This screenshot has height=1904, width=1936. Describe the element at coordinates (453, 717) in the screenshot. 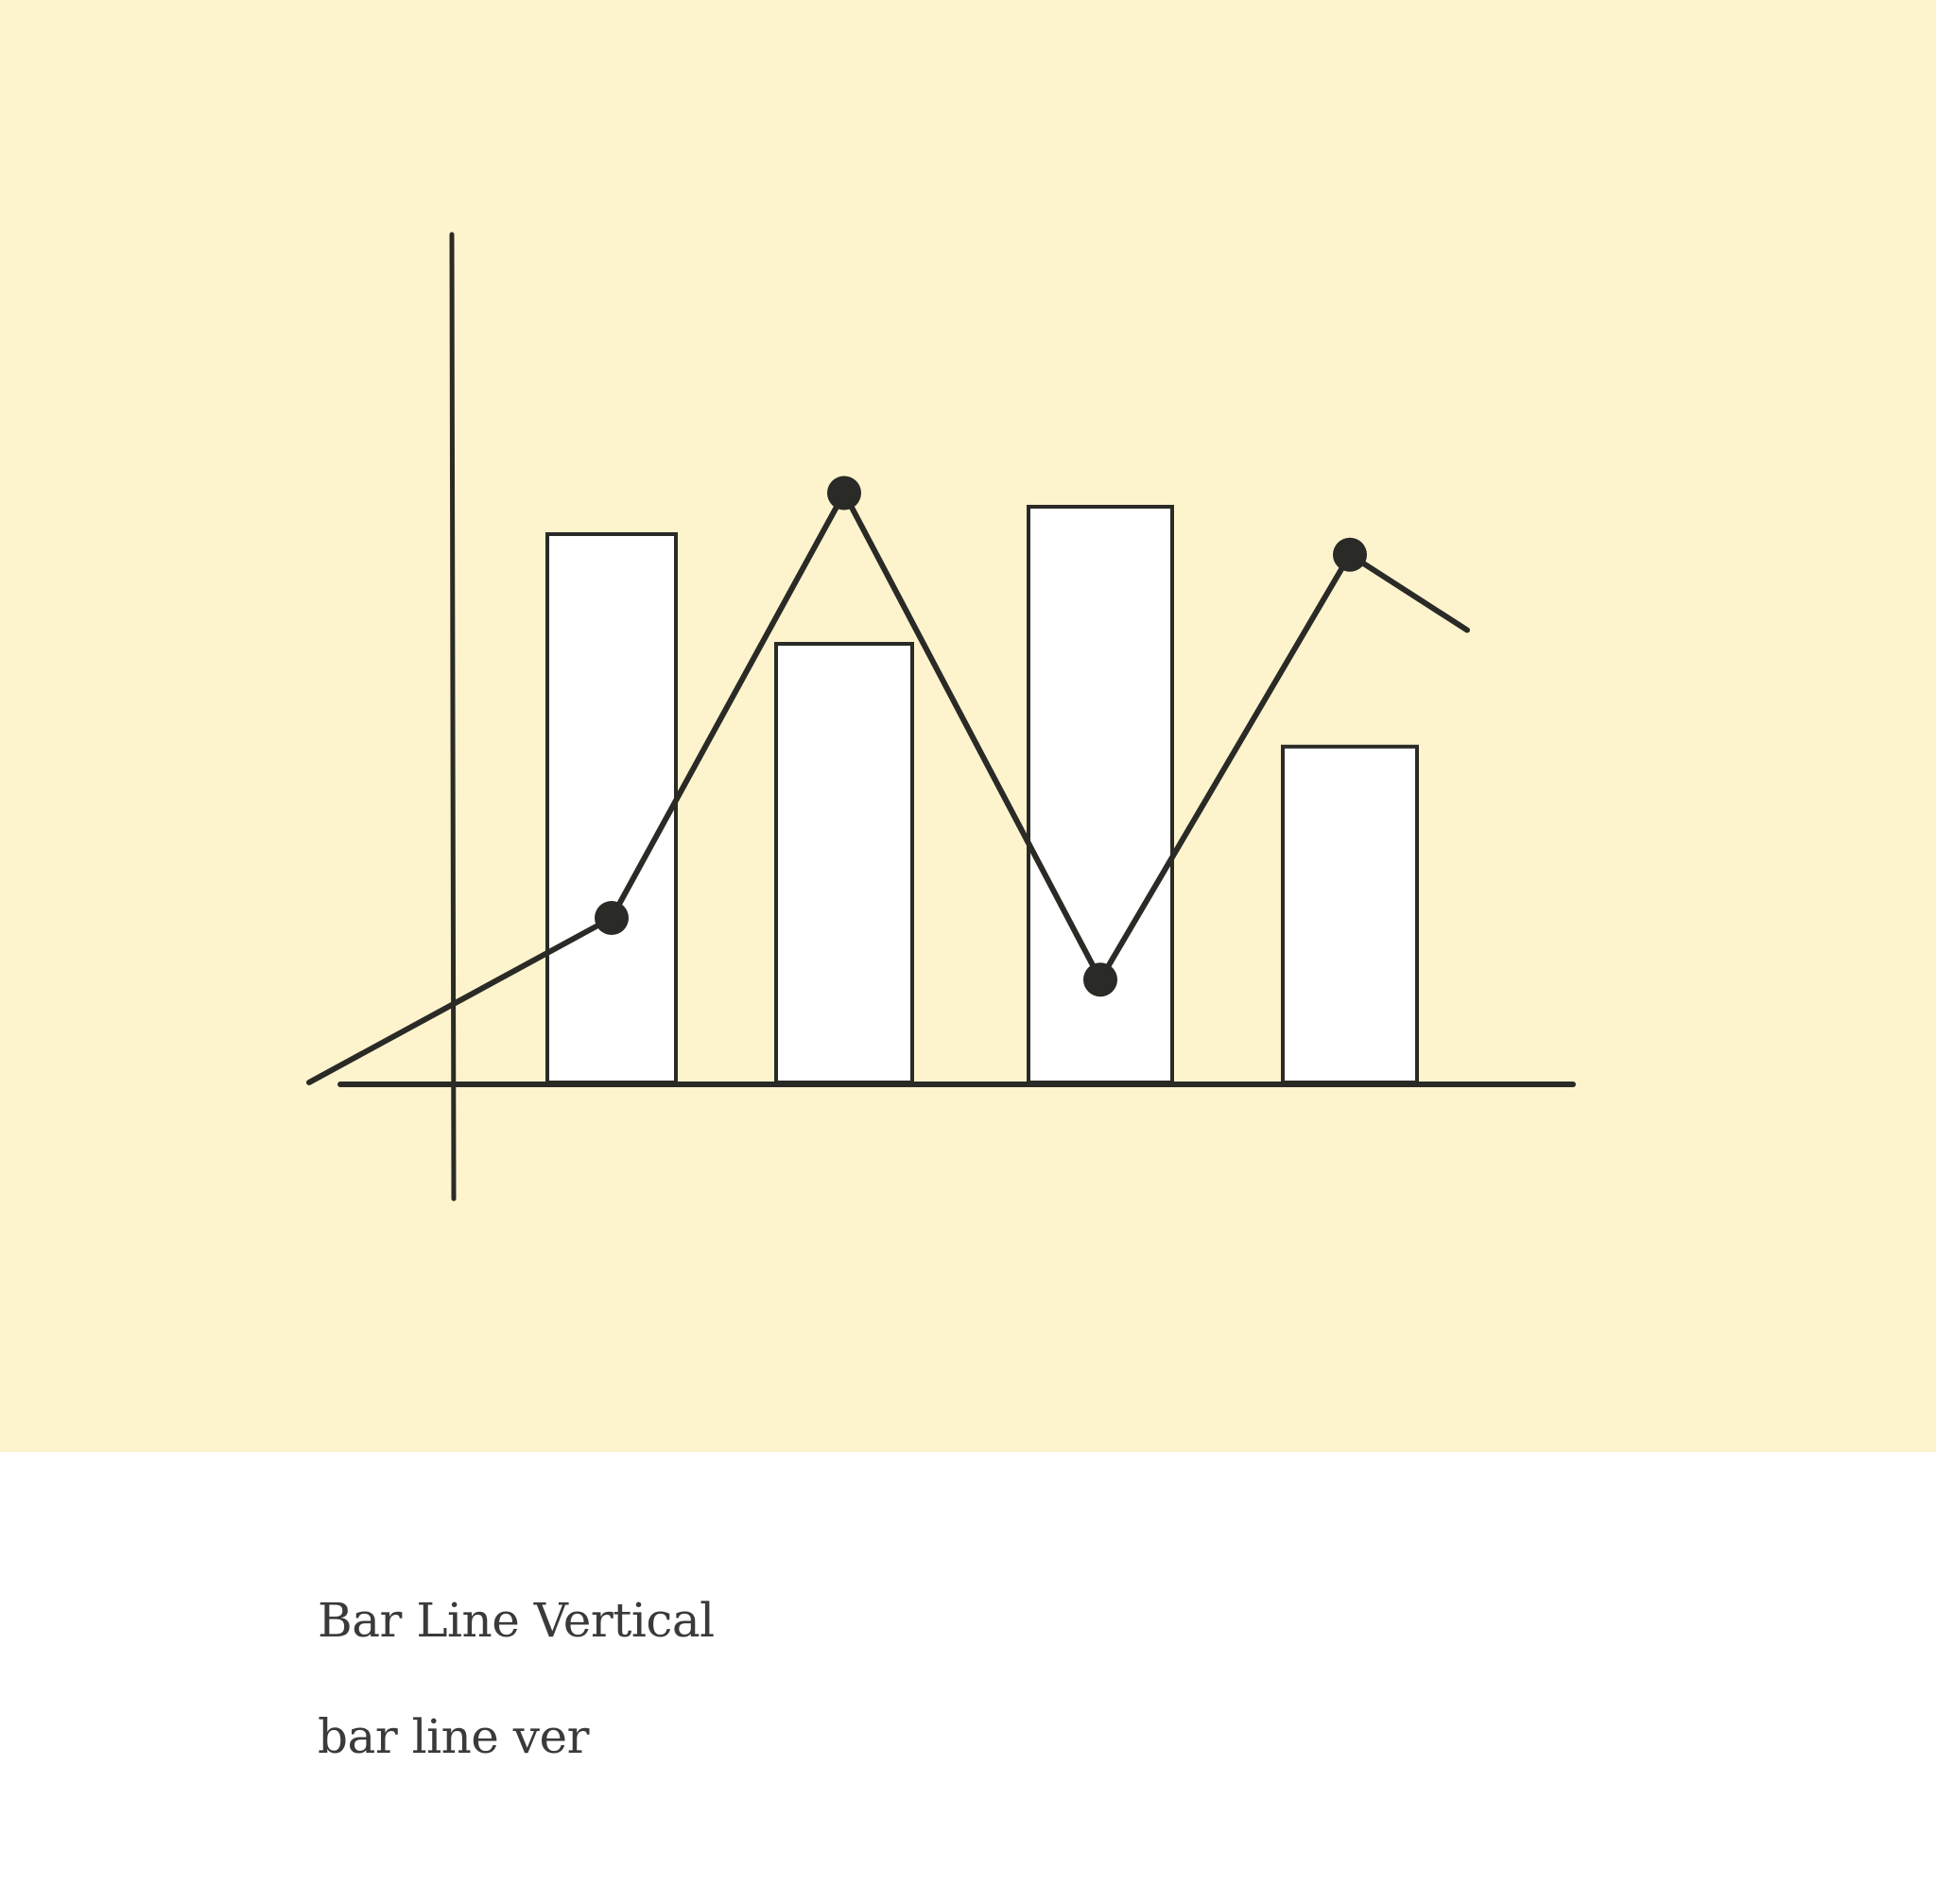

I see `y-axis` at that location.